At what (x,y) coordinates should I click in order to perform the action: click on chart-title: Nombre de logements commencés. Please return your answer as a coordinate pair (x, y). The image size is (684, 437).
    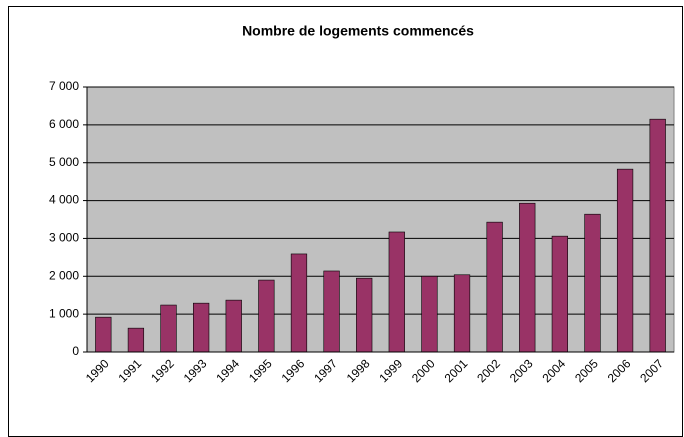
    Looking at the image, I should click on (358, 31).